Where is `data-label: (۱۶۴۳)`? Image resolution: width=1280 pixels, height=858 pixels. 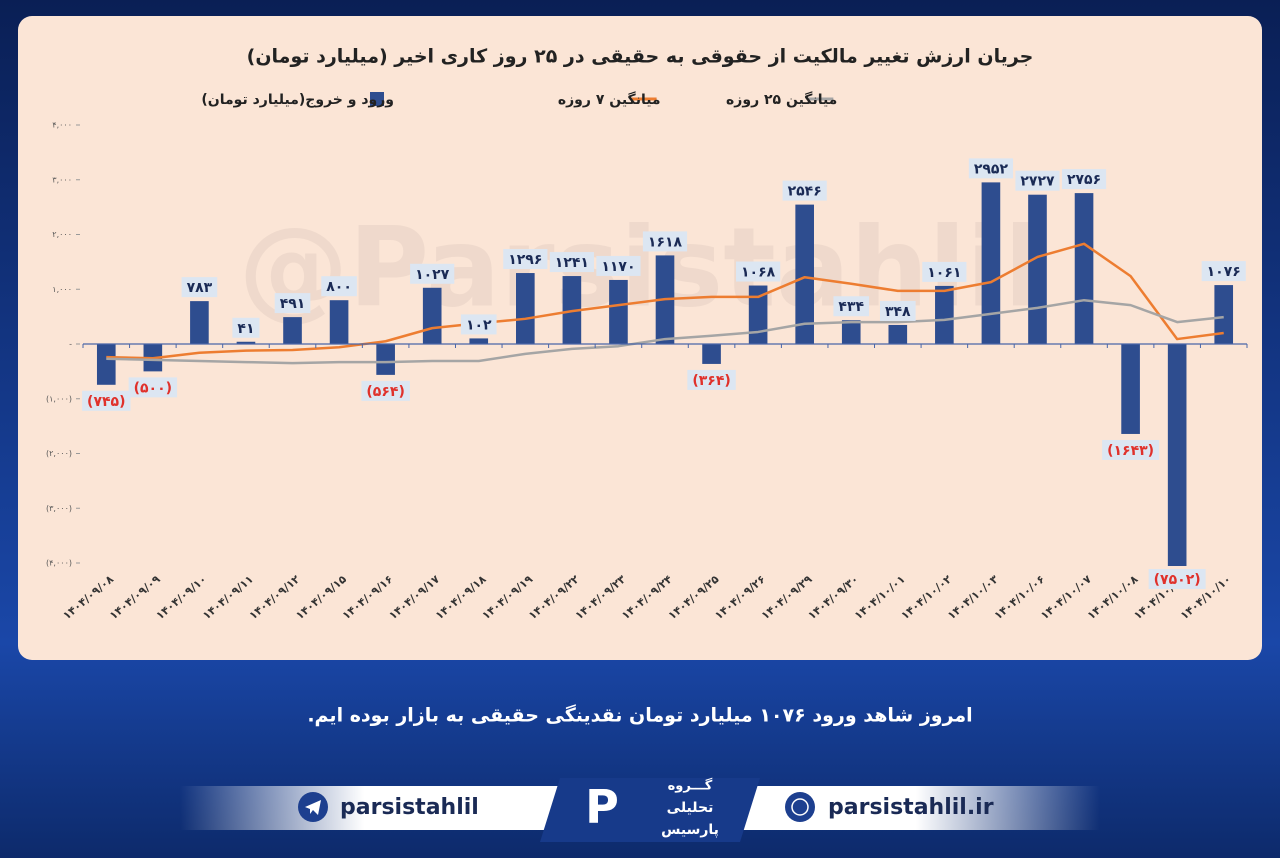
data-label: (۱۶۴۳) is located at coordinates (1130, 451).